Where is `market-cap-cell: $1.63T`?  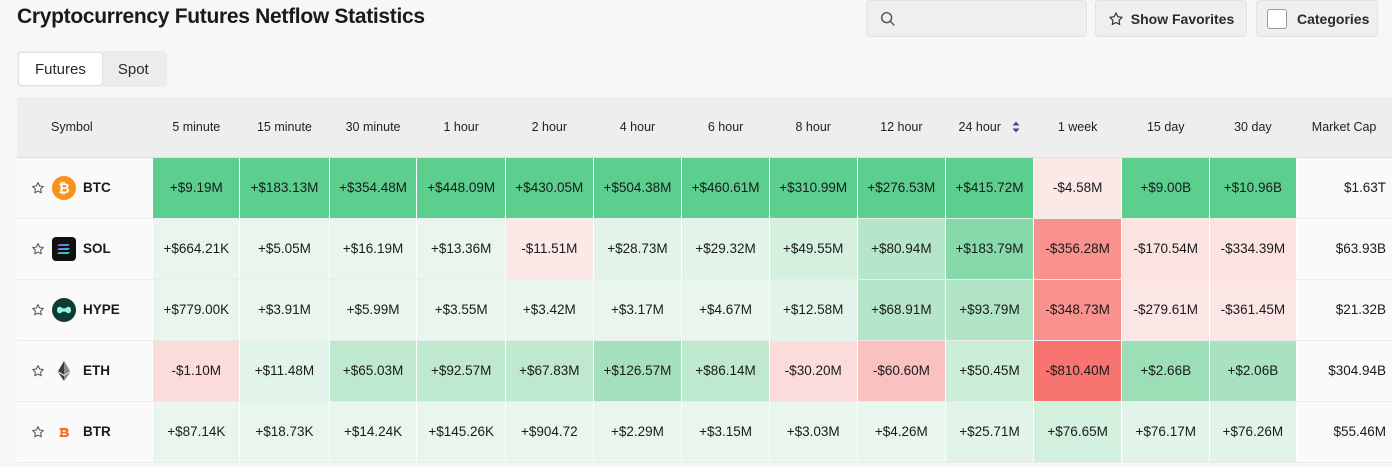 market-cap-cell: $1.63T is located at coordinates (1343, 187).